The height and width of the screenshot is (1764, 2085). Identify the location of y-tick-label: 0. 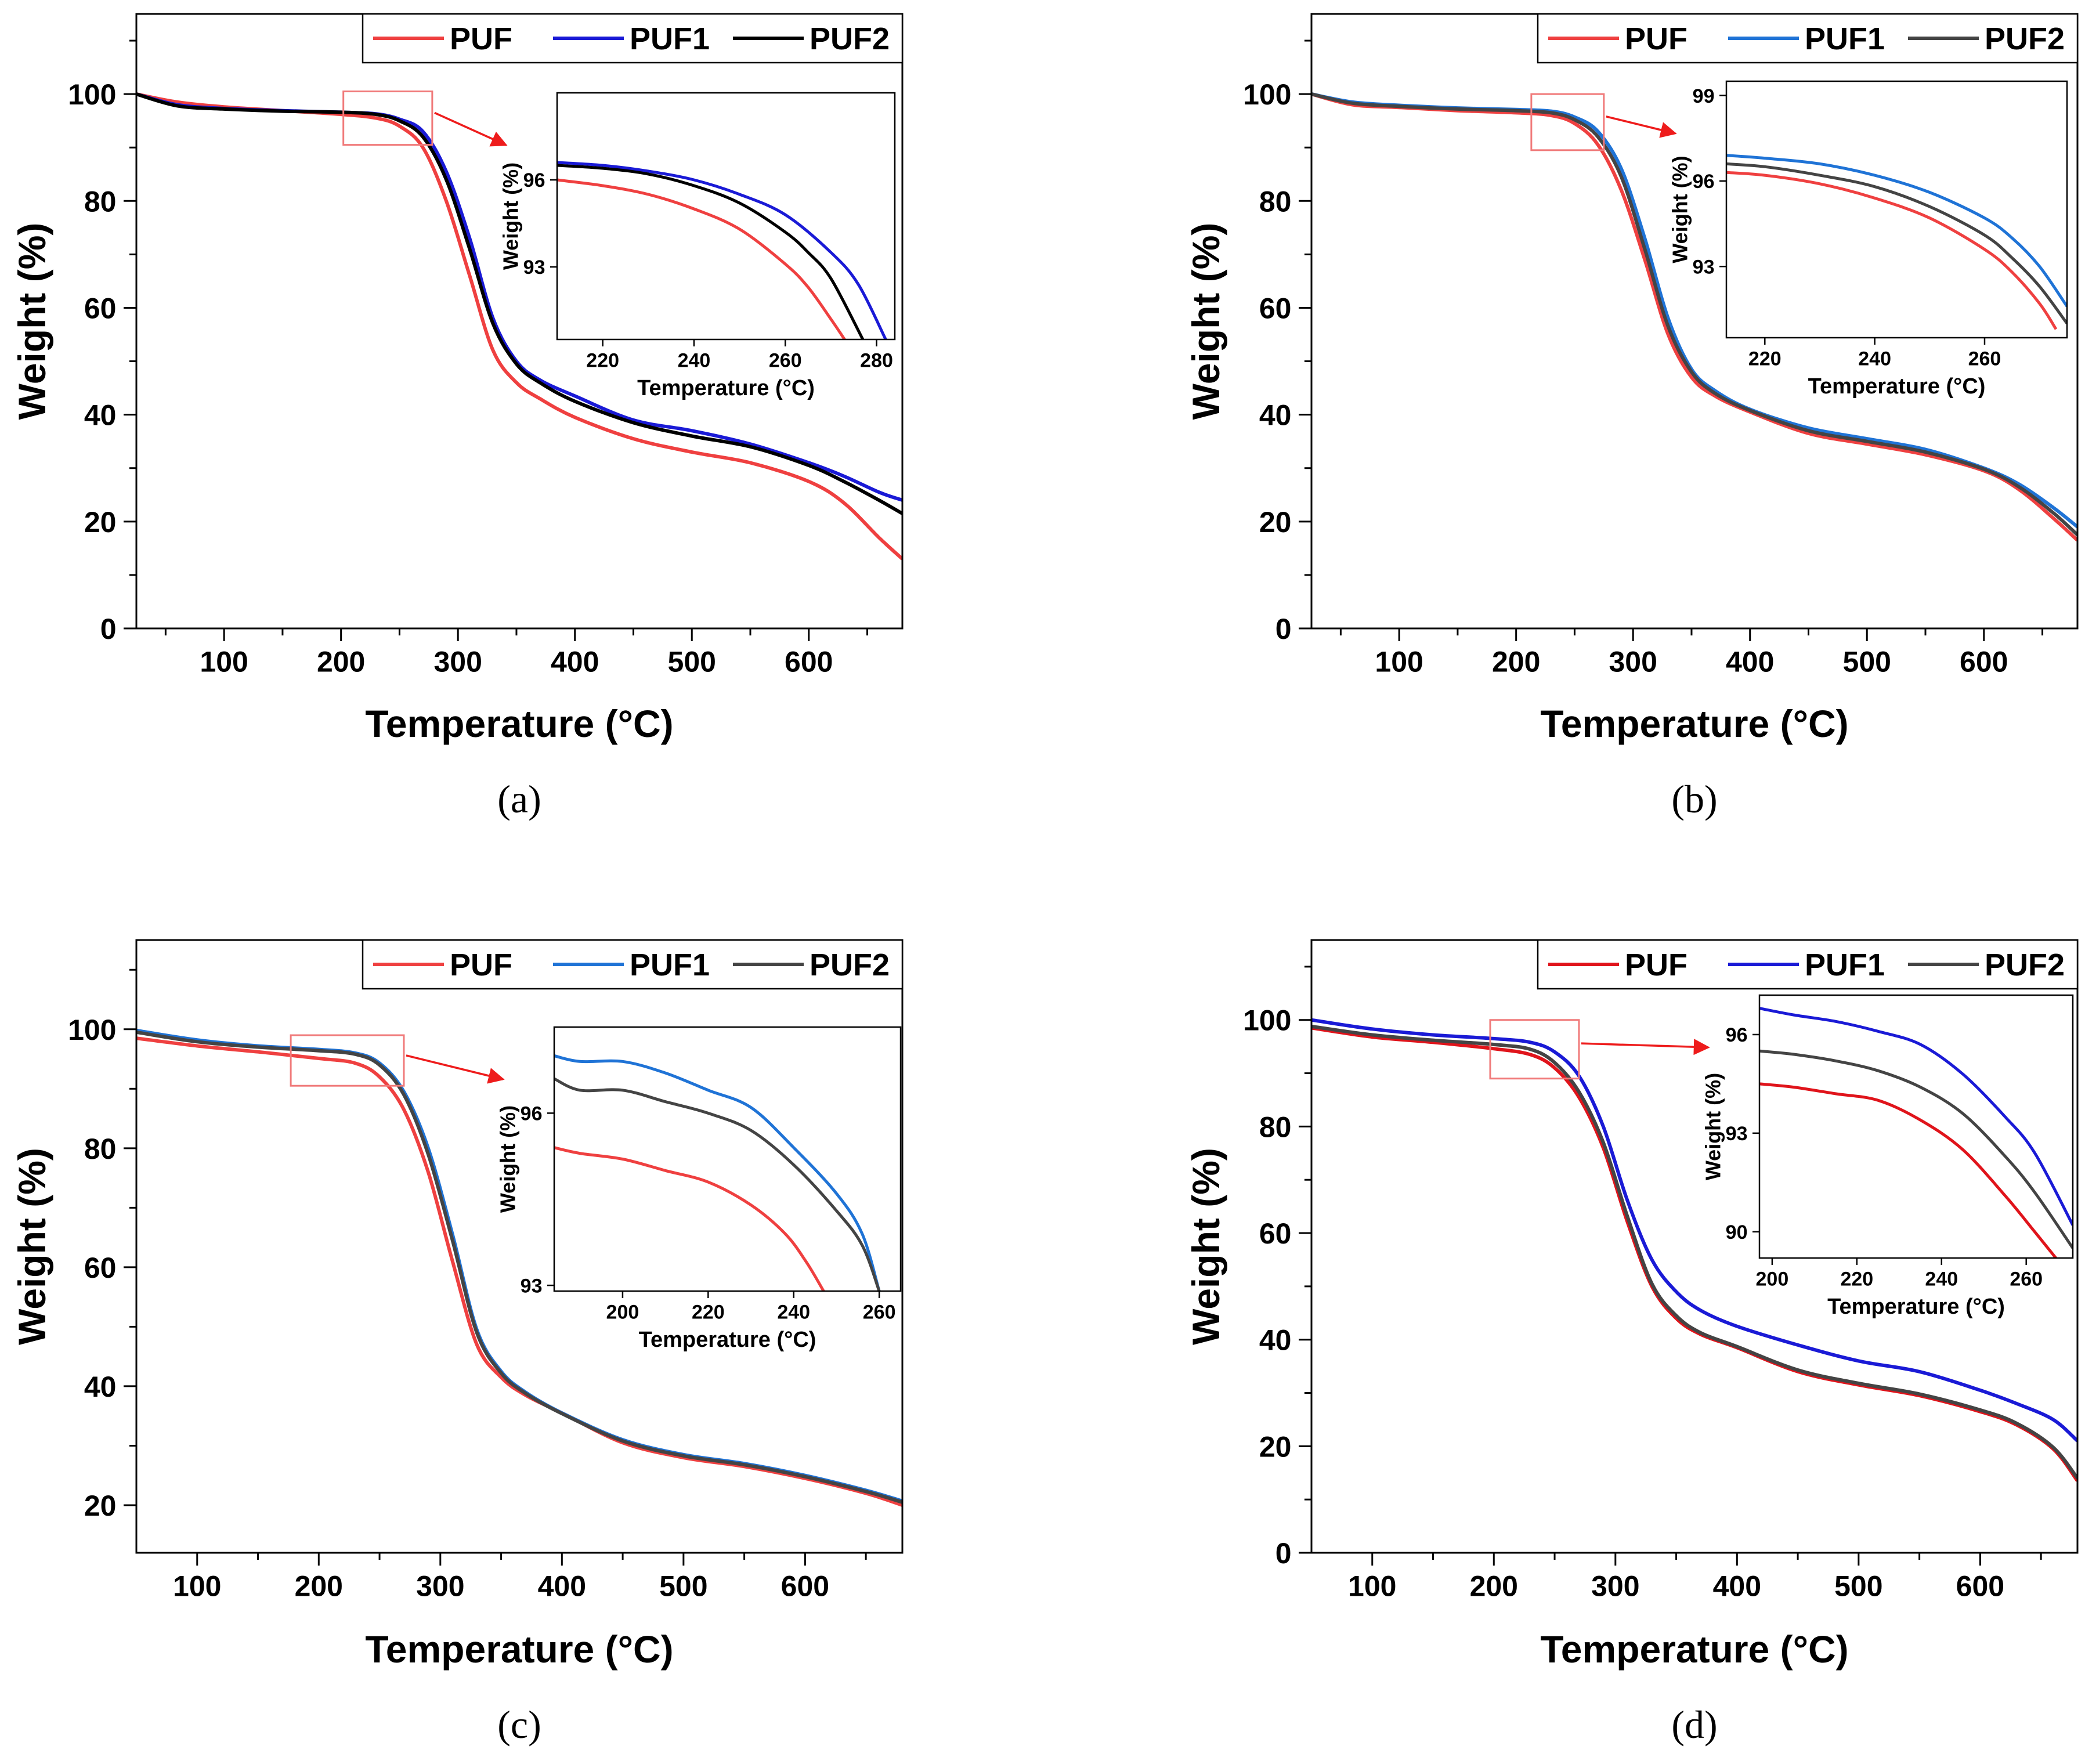
(109, 629).